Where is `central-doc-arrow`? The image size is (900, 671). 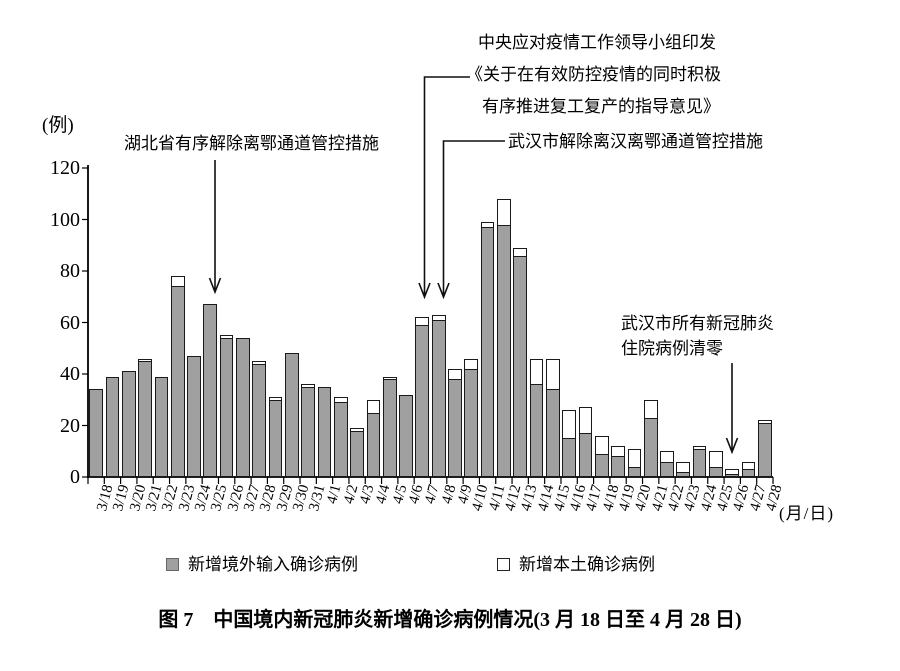
central-doc-arrow is located at coordinates (444, 188).